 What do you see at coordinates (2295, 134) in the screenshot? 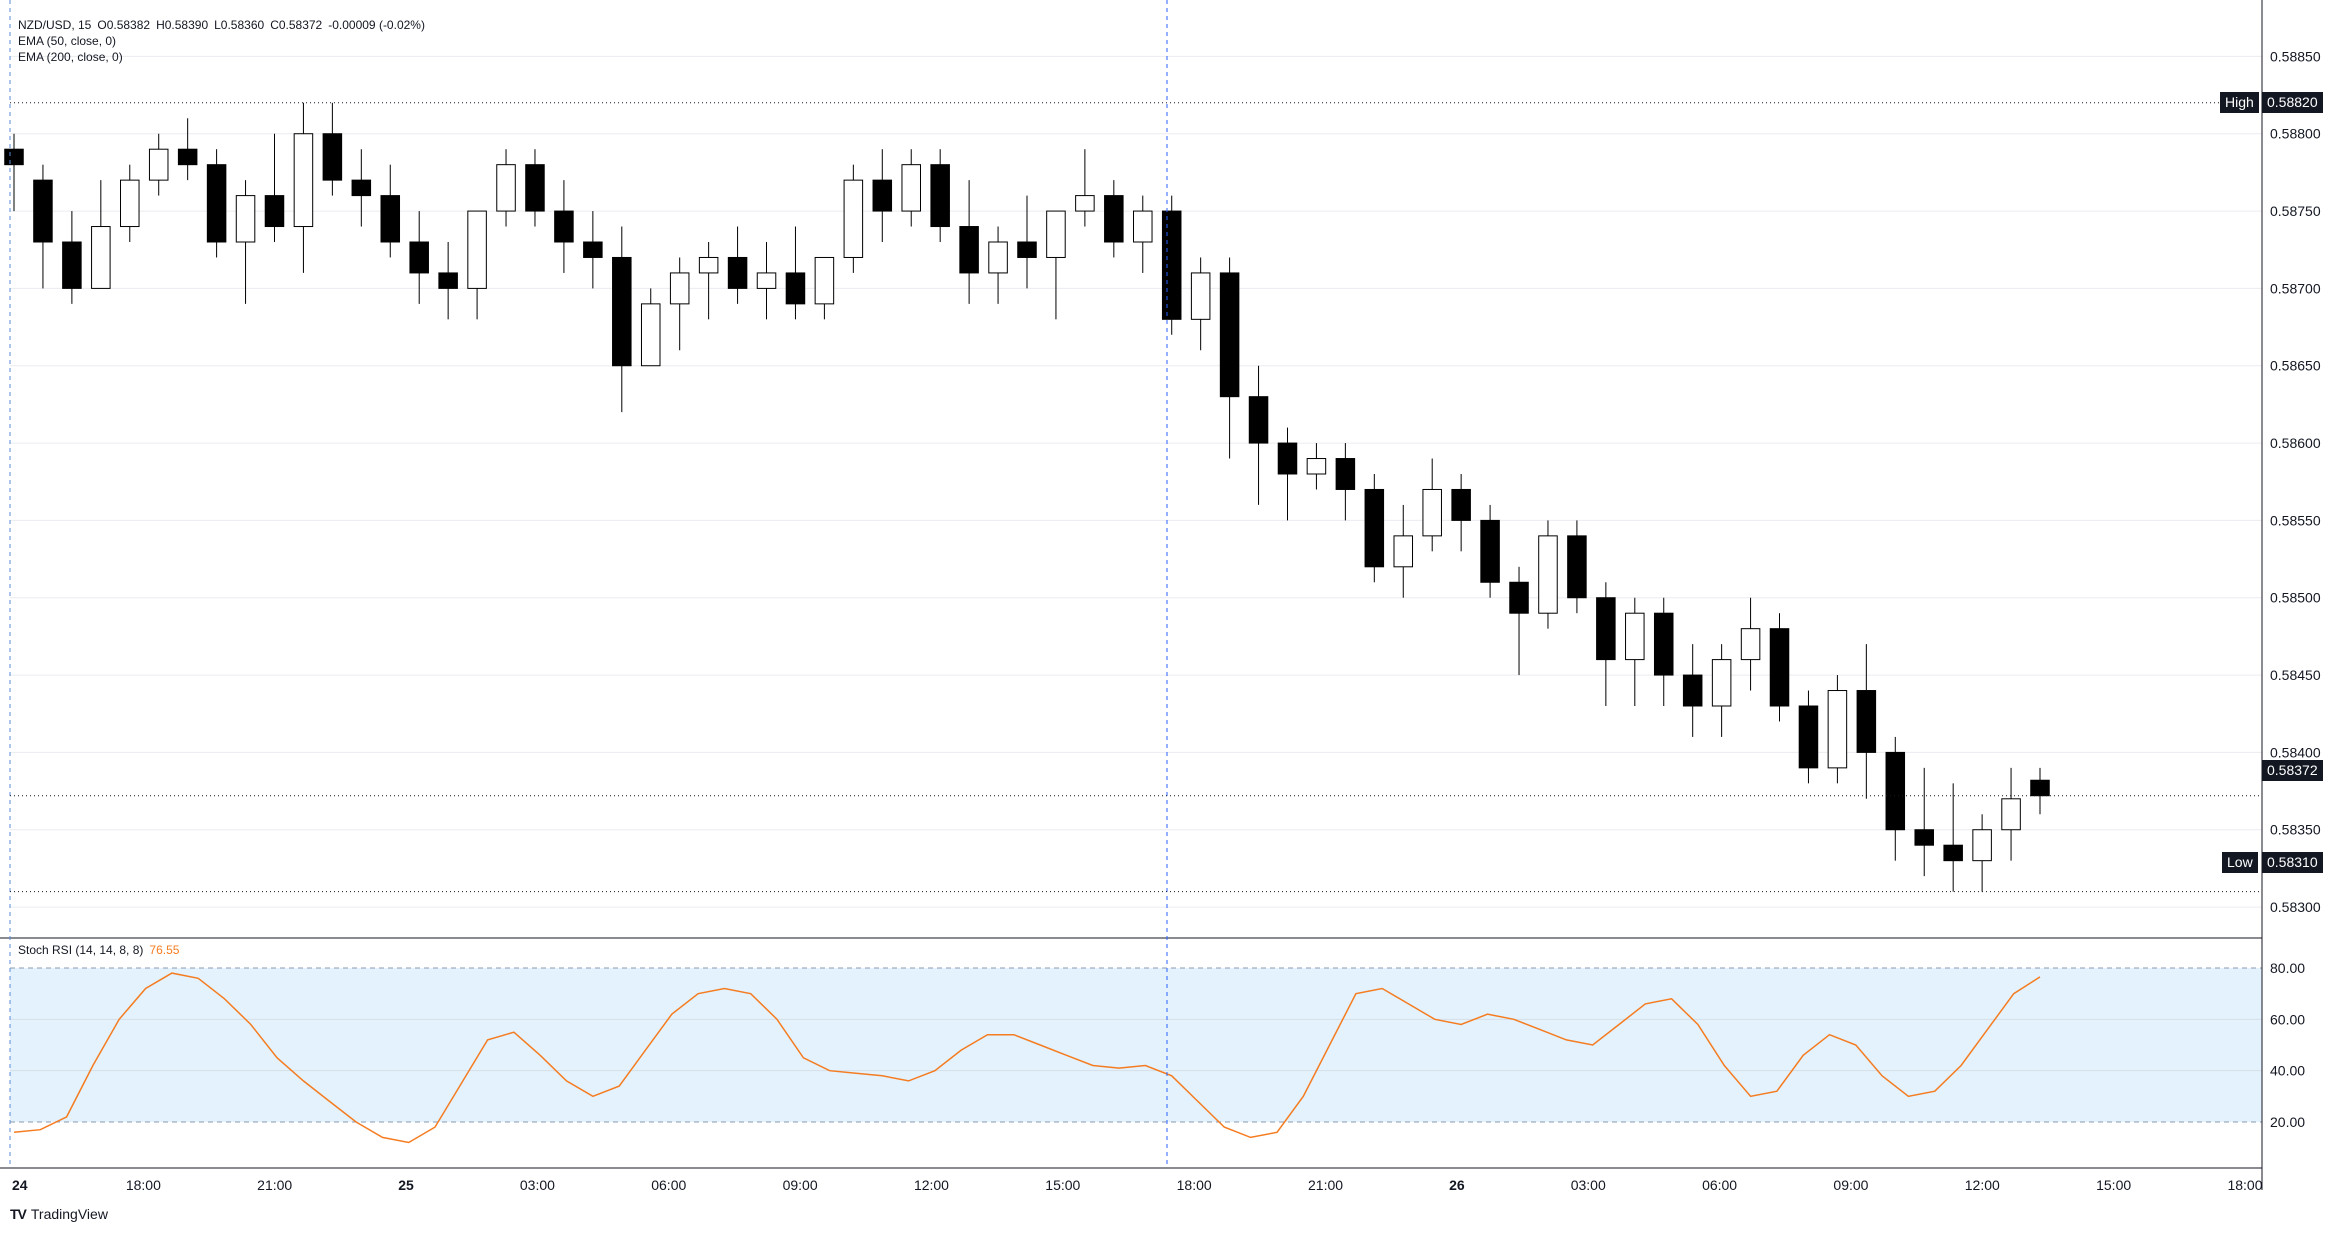
I see `price-tick-label: 0.58800` at bounding box center [2295, 134].